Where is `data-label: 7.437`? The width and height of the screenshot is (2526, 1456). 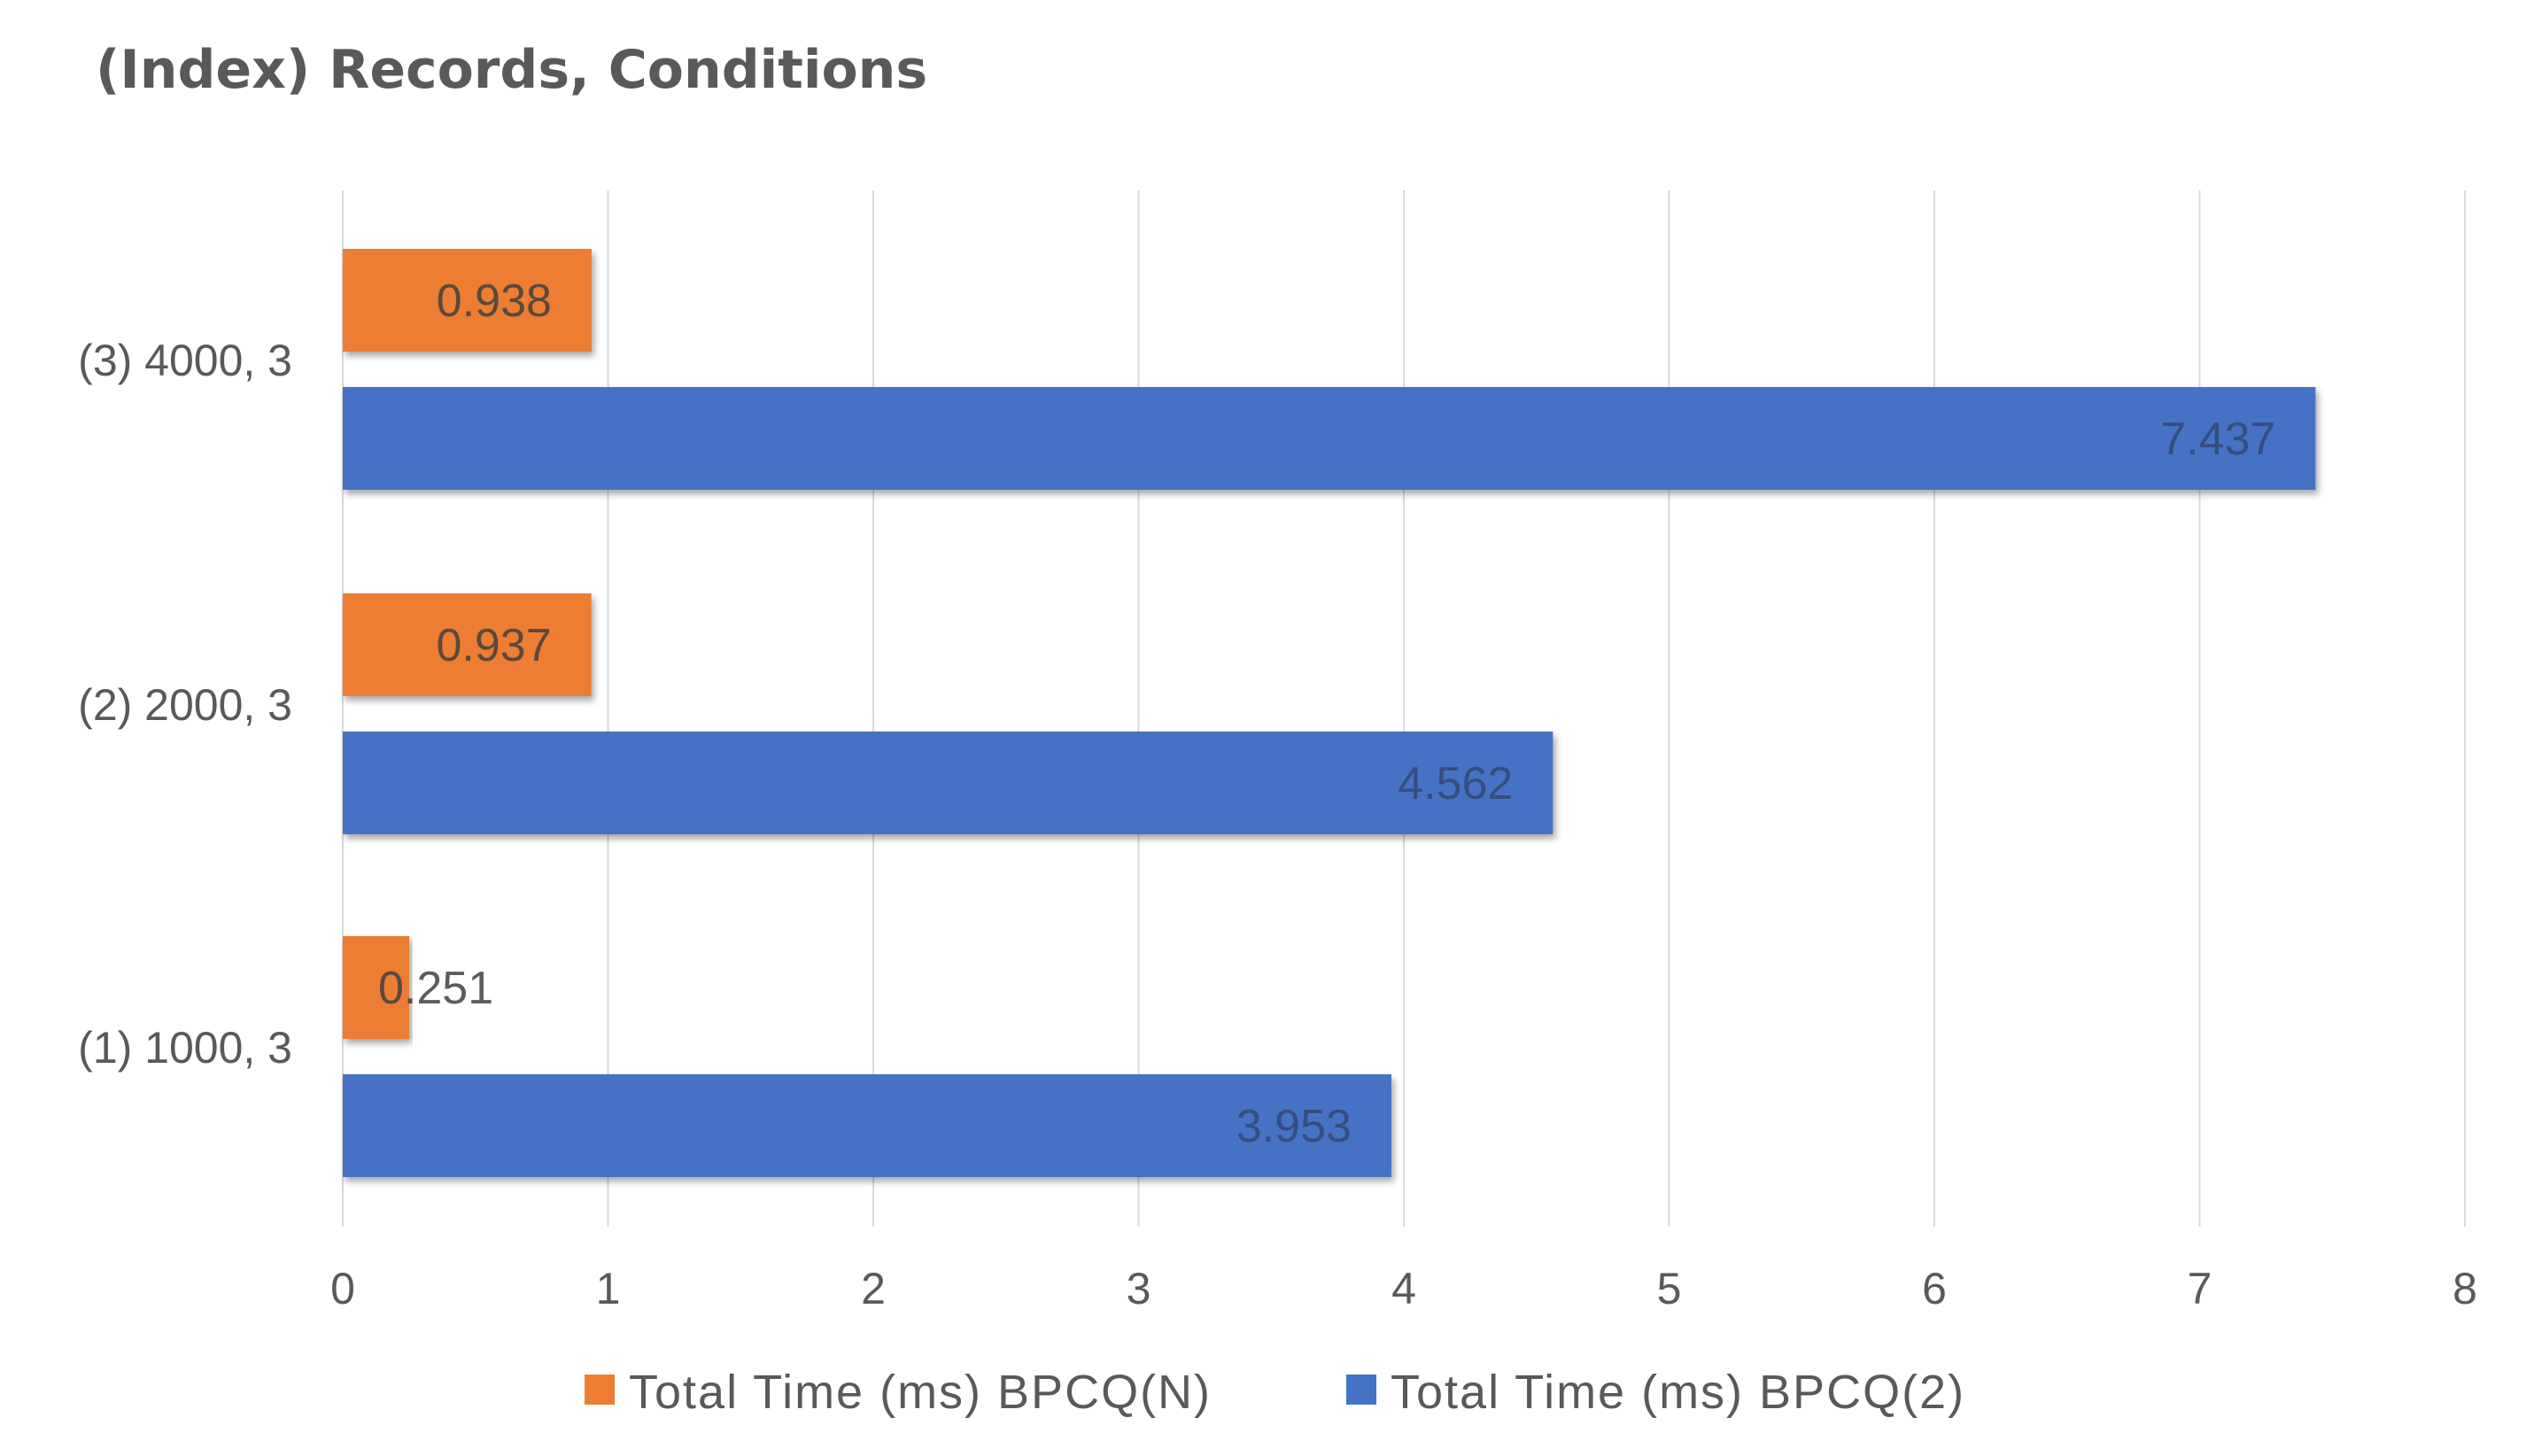
data-label: 7.437 is located at coordinates (2217, 440).